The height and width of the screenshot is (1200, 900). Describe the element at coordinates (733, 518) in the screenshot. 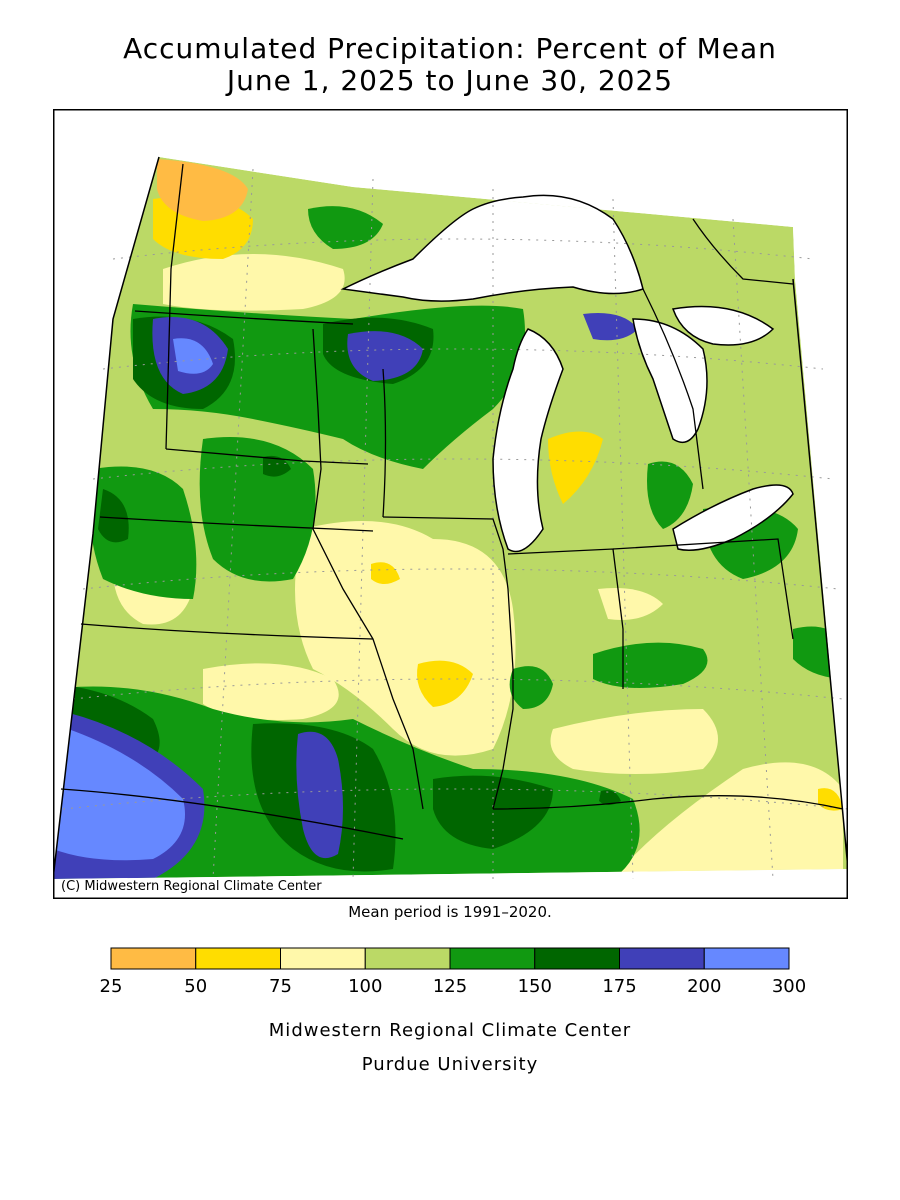

I see `lake-erie` at that location.